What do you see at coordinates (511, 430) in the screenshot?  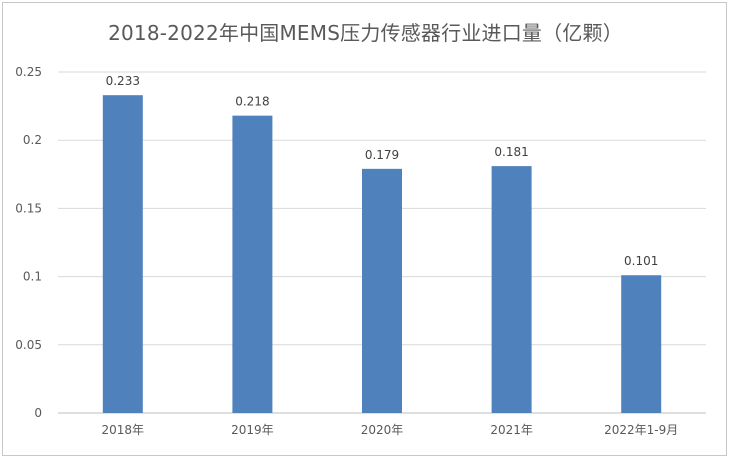 I see `x-tick-label: 2021年` at bounding box center [511, 430].